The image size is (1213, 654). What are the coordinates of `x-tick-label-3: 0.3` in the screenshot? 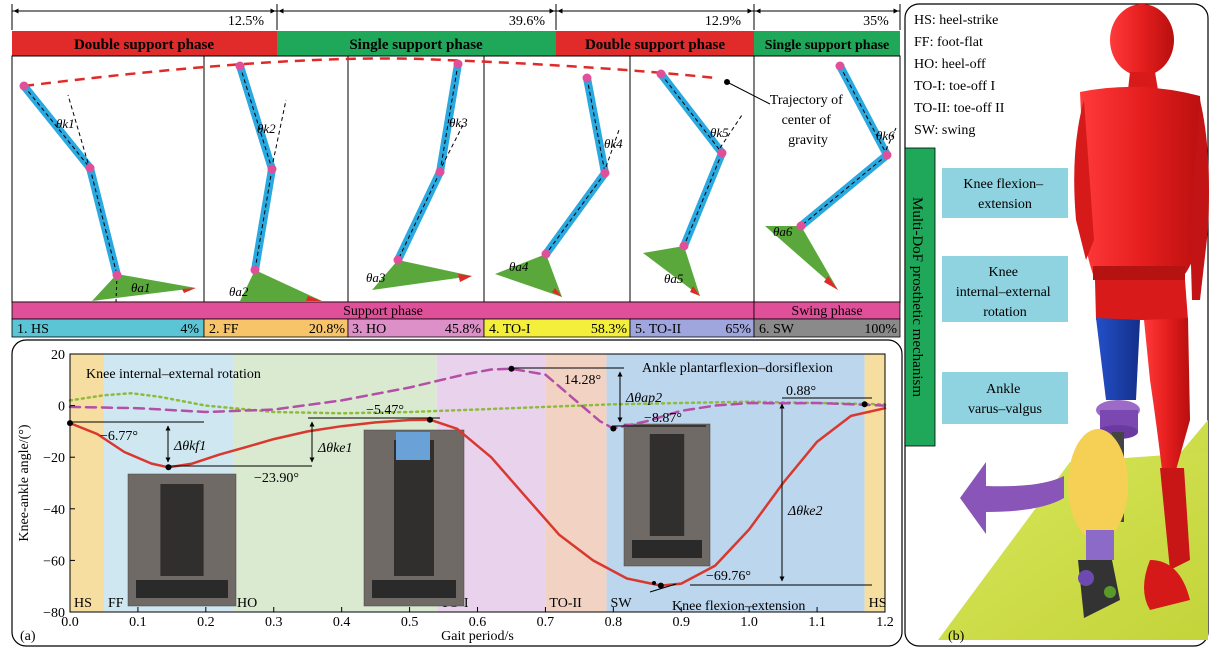 It's located at (274, 622).